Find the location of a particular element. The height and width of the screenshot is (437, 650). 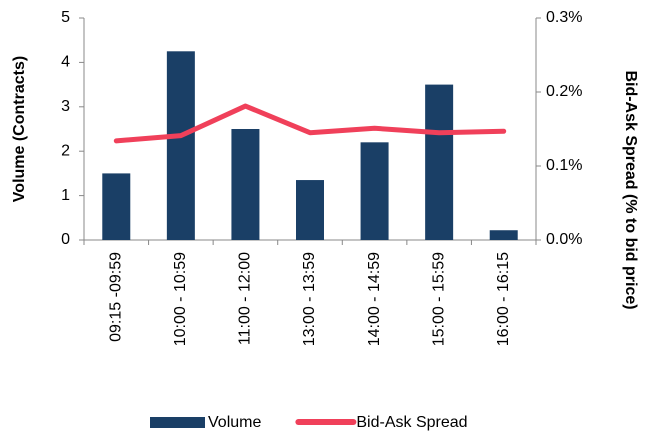

x-tick-label: 09:15 -09:59 is located at coordinates (116, 297).